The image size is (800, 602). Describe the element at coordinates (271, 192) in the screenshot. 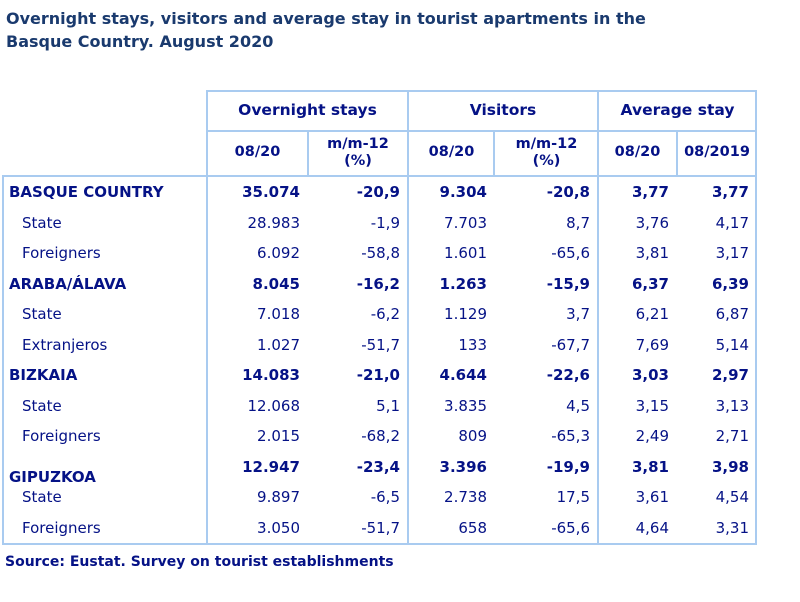

I see `cell-value: 35.074` at that location.